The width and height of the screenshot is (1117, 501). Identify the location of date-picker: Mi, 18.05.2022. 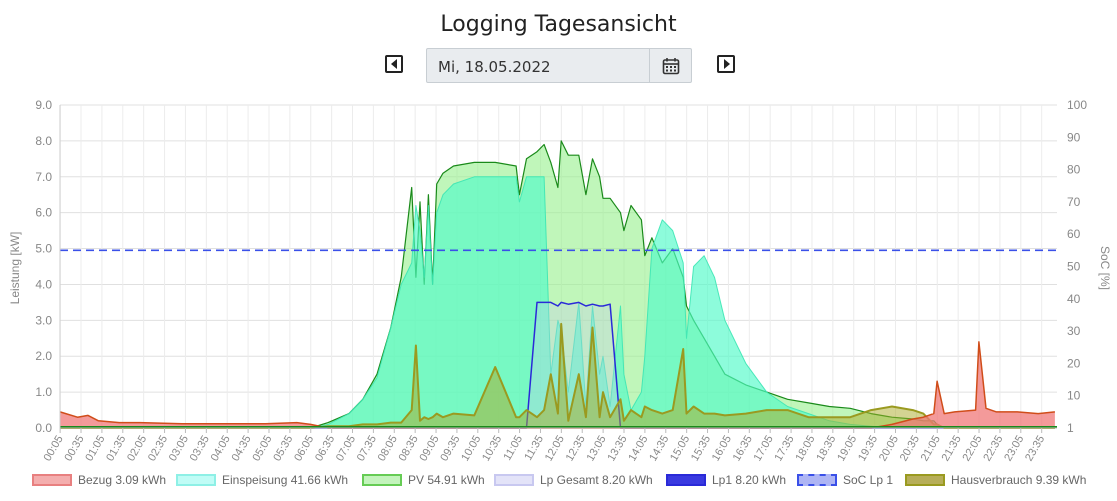
(559, 65).